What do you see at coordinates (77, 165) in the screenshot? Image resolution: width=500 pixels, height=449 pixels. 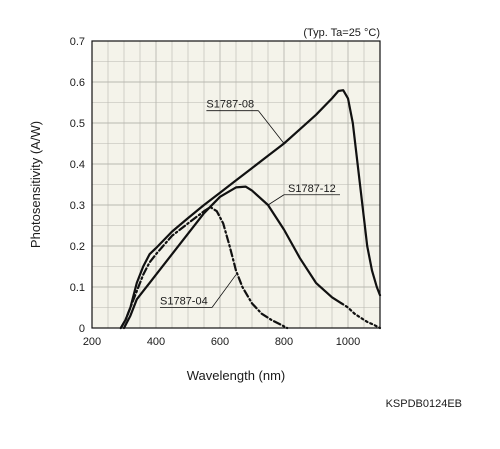 I see `y-tick-label: 0.4` at bounding box center [77, 165].